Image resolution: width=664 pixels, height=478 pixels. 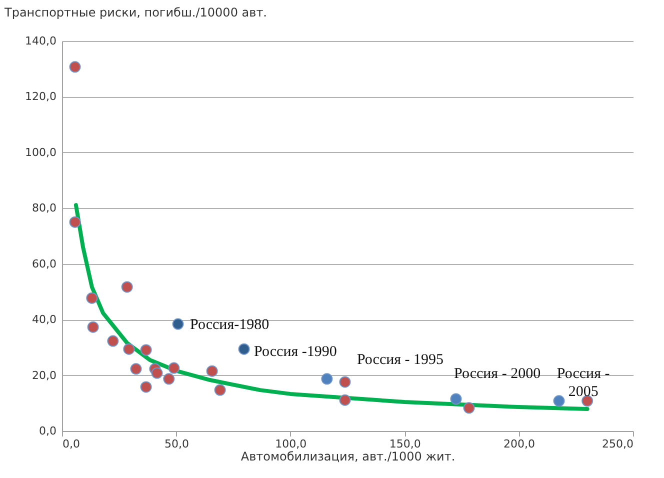 I want to click on y-tick-label: 60,0, so click(x=44, y=263).